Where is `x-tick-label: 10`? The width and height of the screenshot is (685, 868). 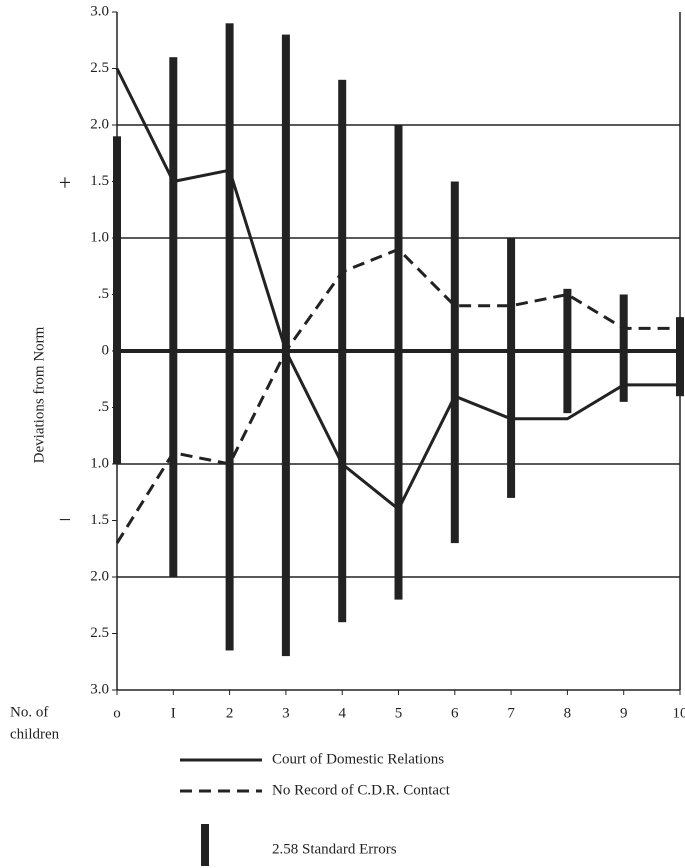 x-tick-label: 10 is located at coordinates (679, 713).